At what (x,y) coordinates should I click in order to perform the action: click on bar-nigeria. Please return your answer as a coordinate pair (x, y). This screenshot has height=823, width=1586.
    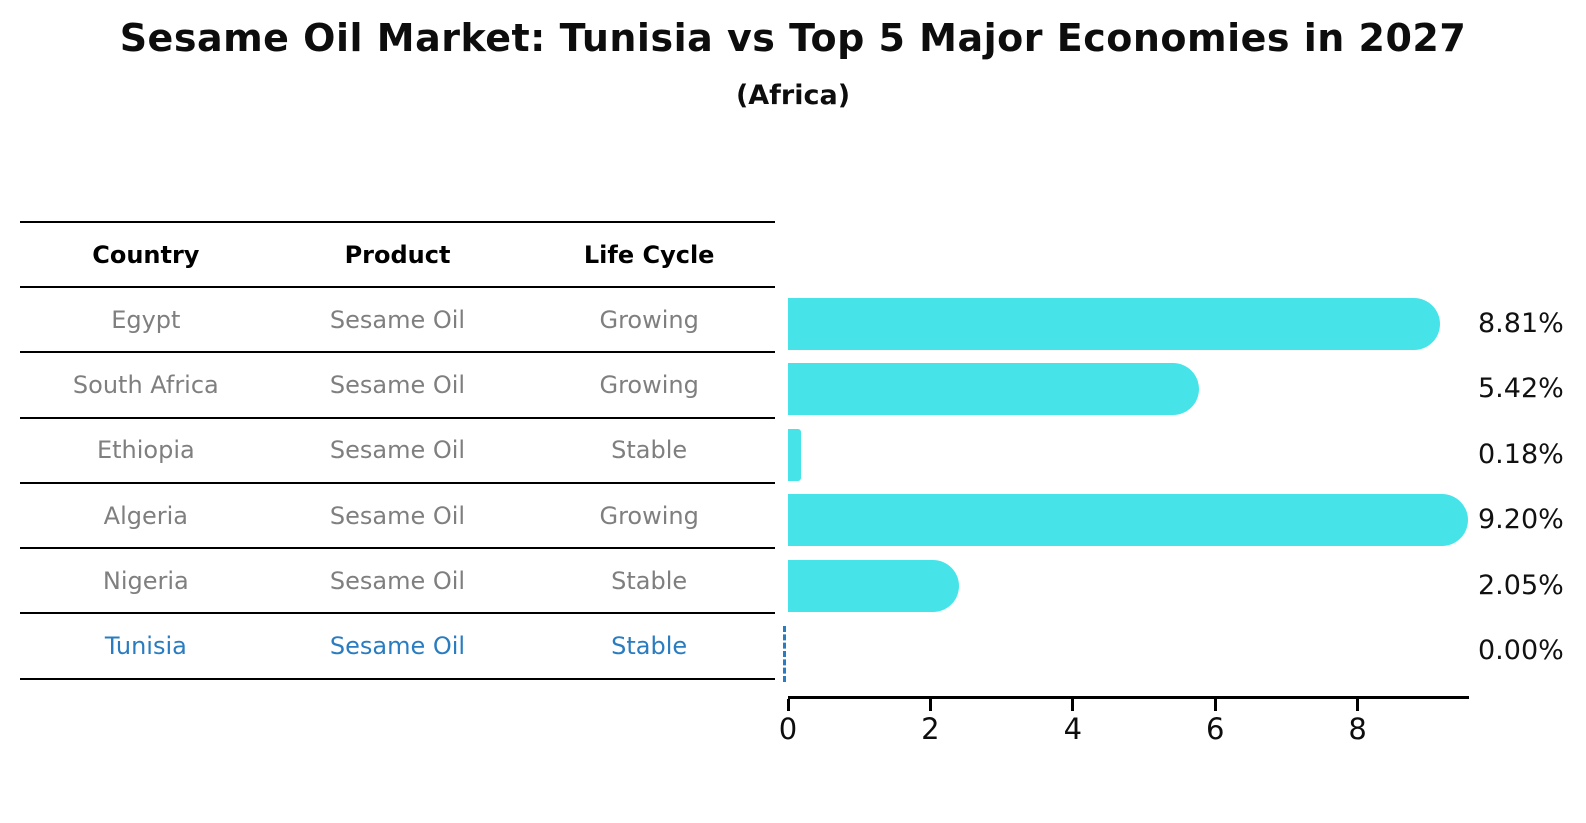
    Looking at the image, I should click on (873, 585).